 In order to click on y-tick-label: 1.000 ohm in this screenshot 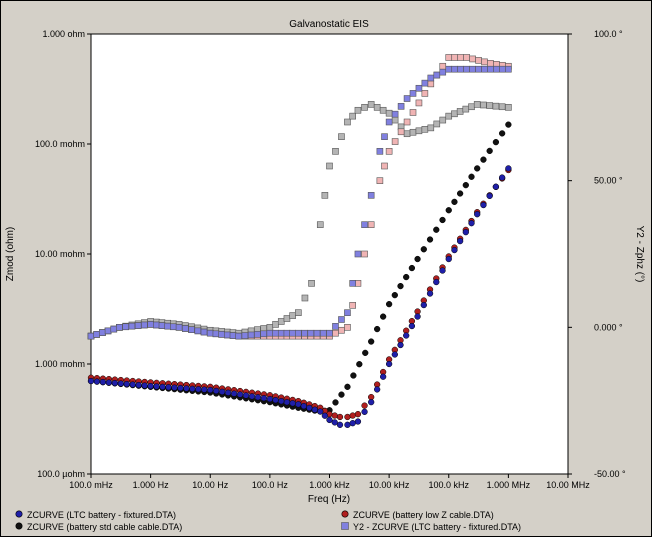, I will do `click(63, 34)`.